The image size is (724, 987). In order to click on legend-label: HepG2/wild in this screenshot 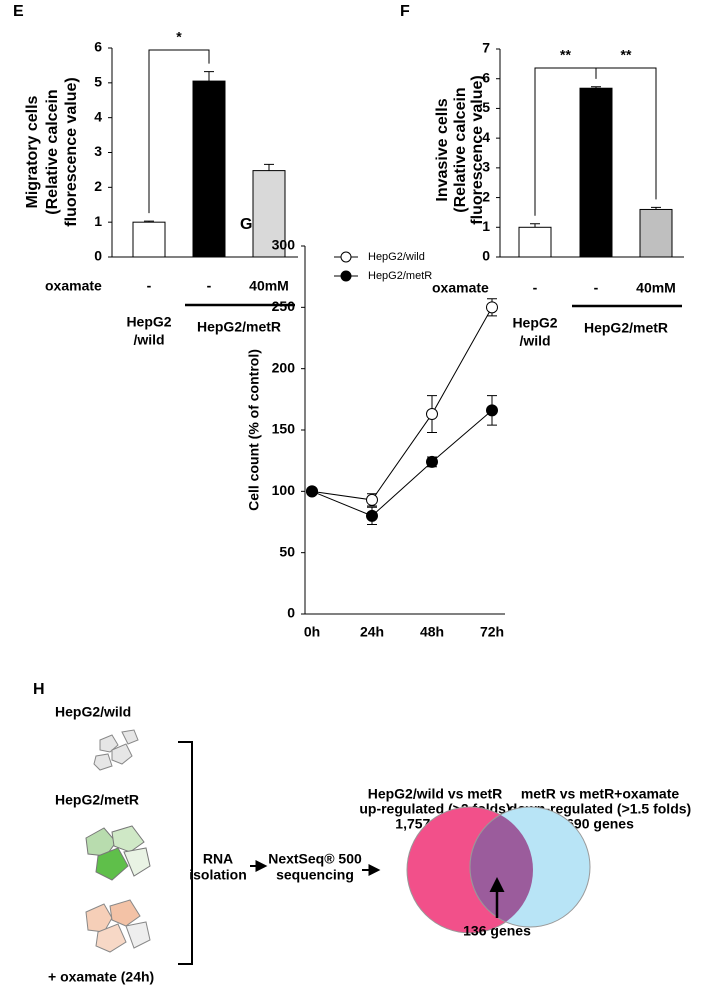, I will do `click(396, 257)`.